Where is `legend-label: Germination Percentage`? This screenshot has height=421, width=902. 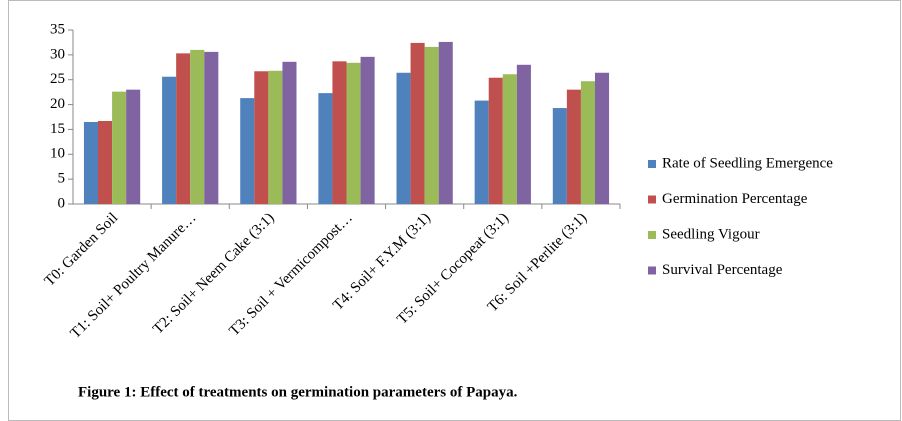 legend-label: Germination Percentage is located at coordinates (735, 199).